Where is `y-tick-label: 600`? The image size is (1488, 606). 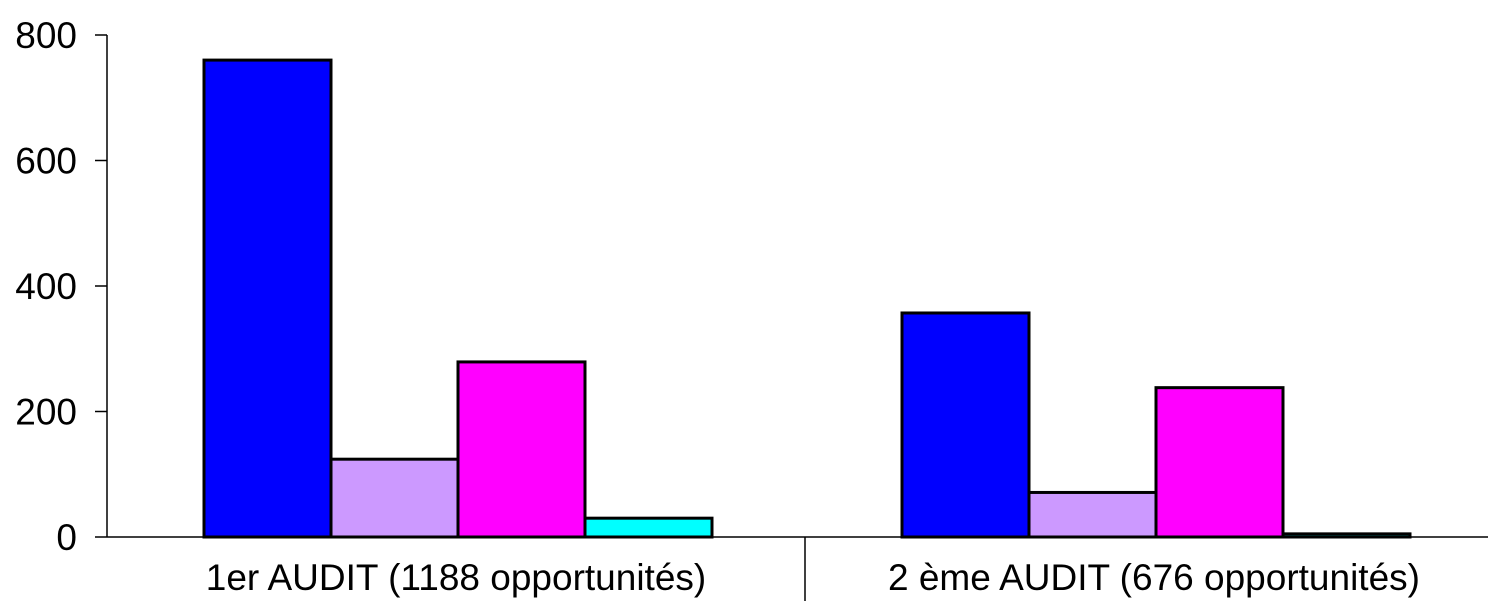 y-tick-label: 600 is located at coordinates (46, 161).